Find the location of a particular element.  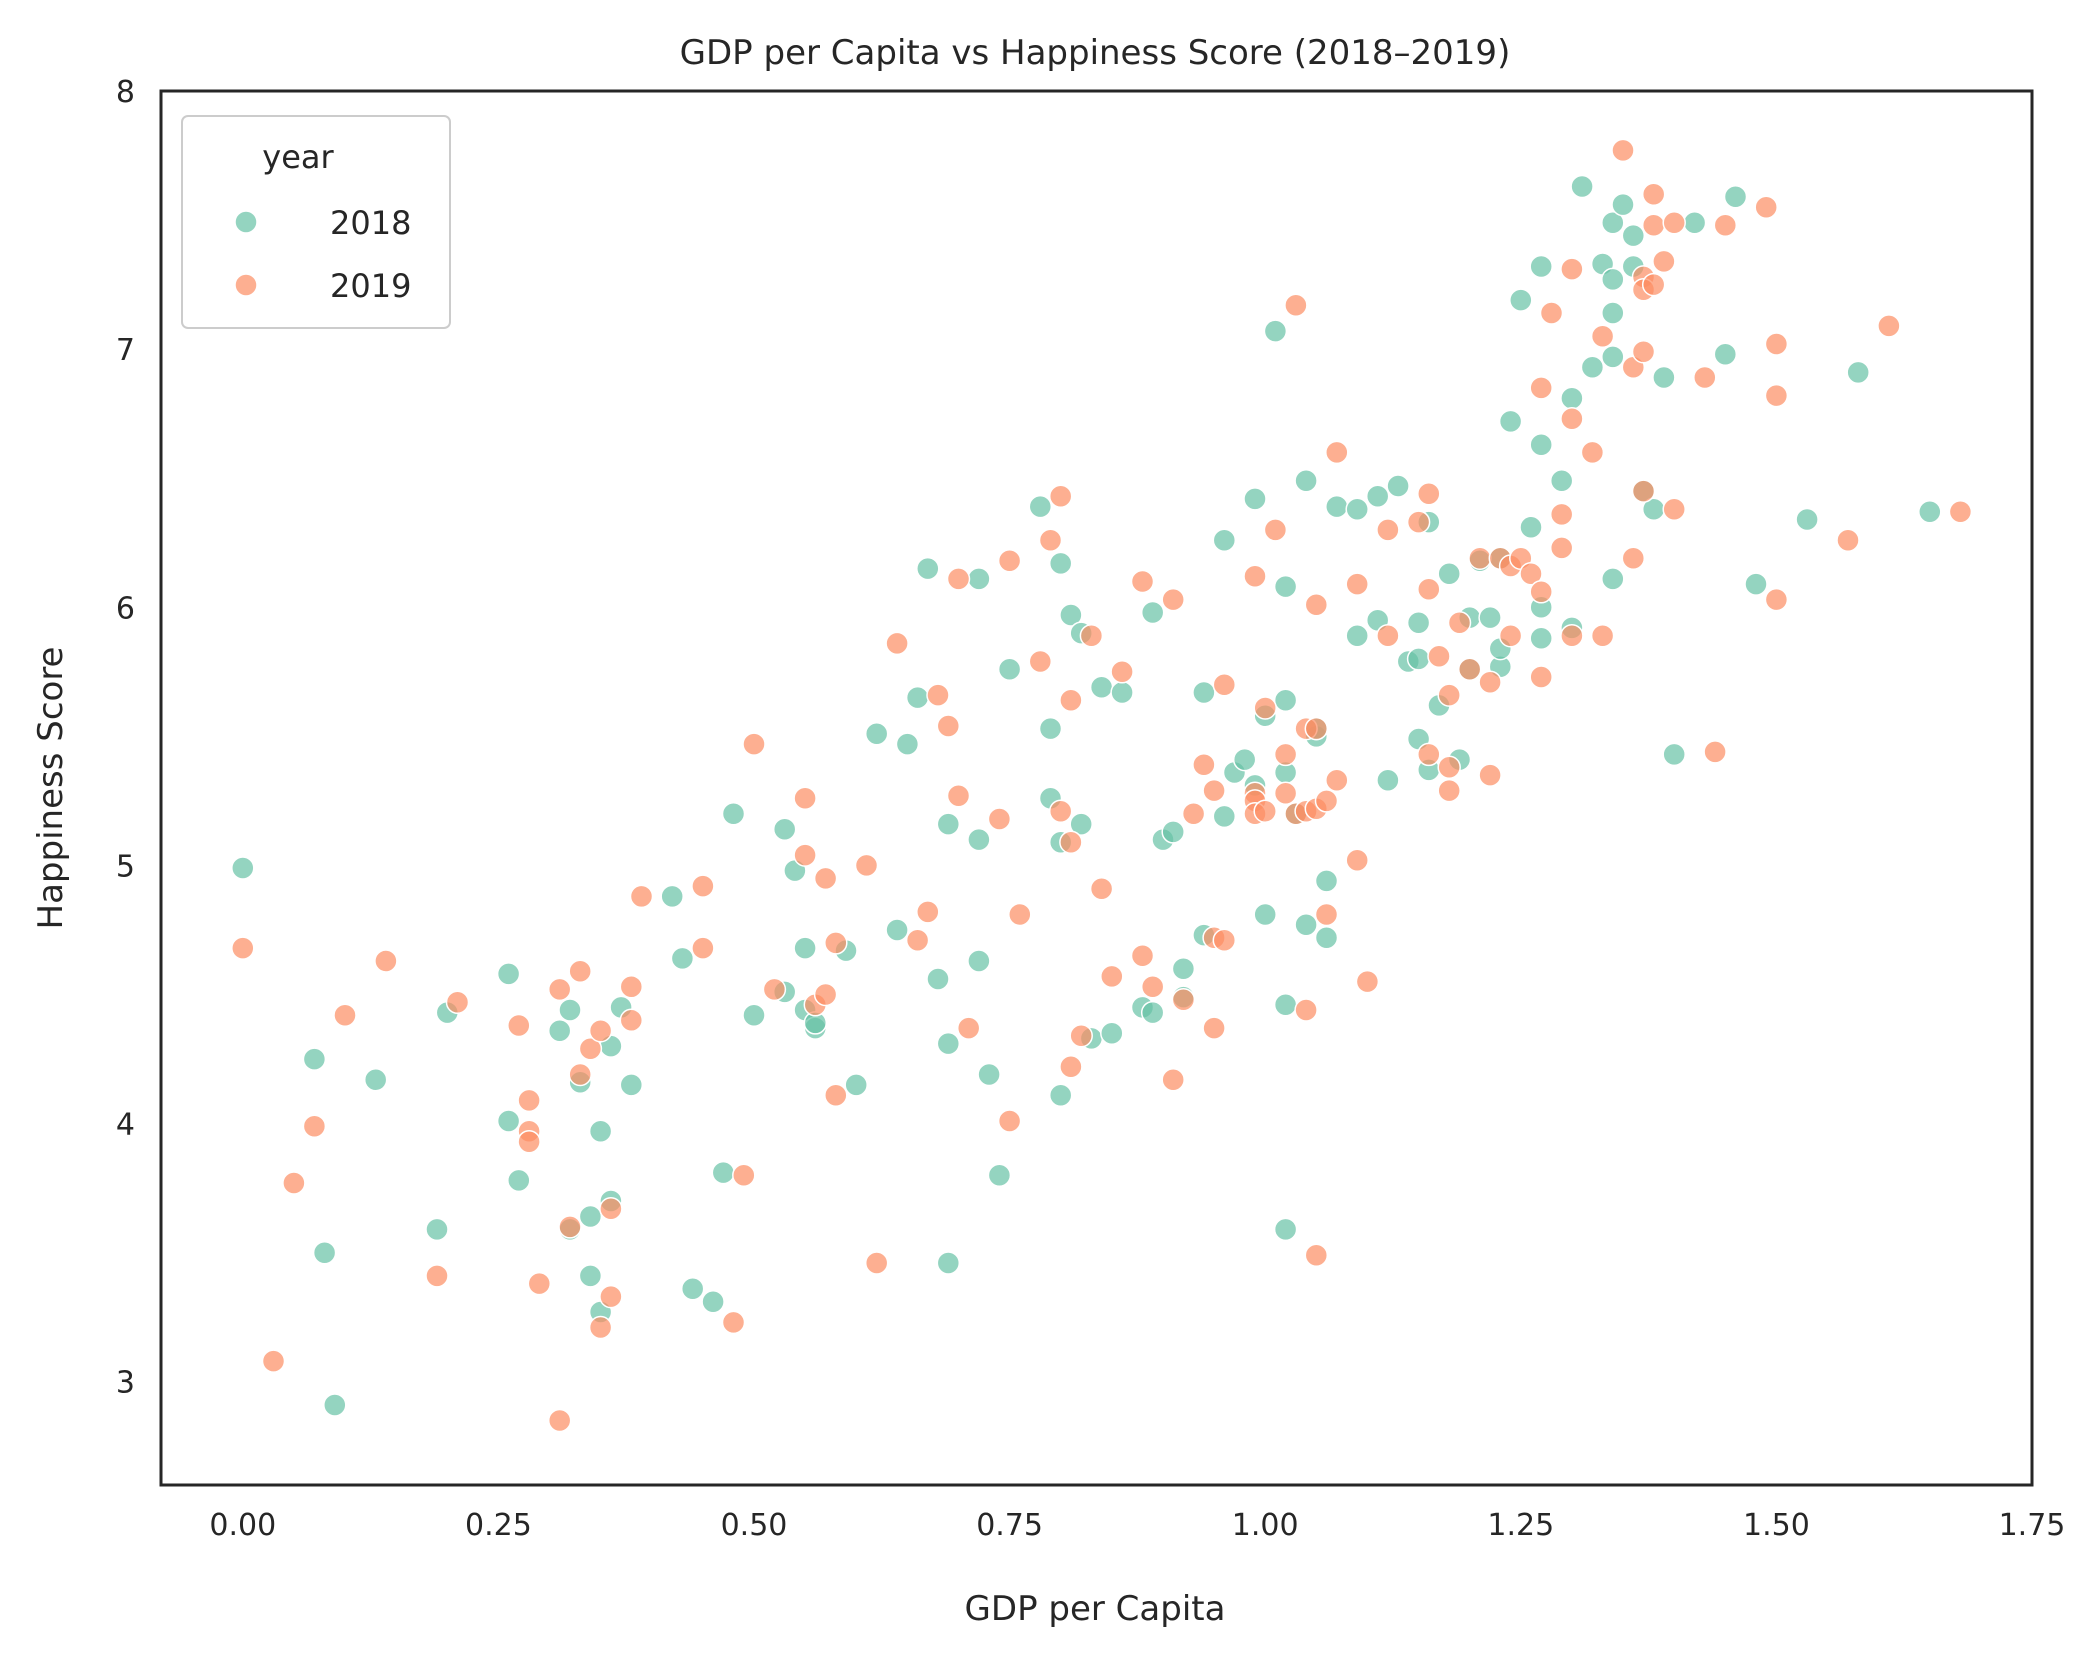

legend-label-2019: 2019 is located at coordinates (370, 286).